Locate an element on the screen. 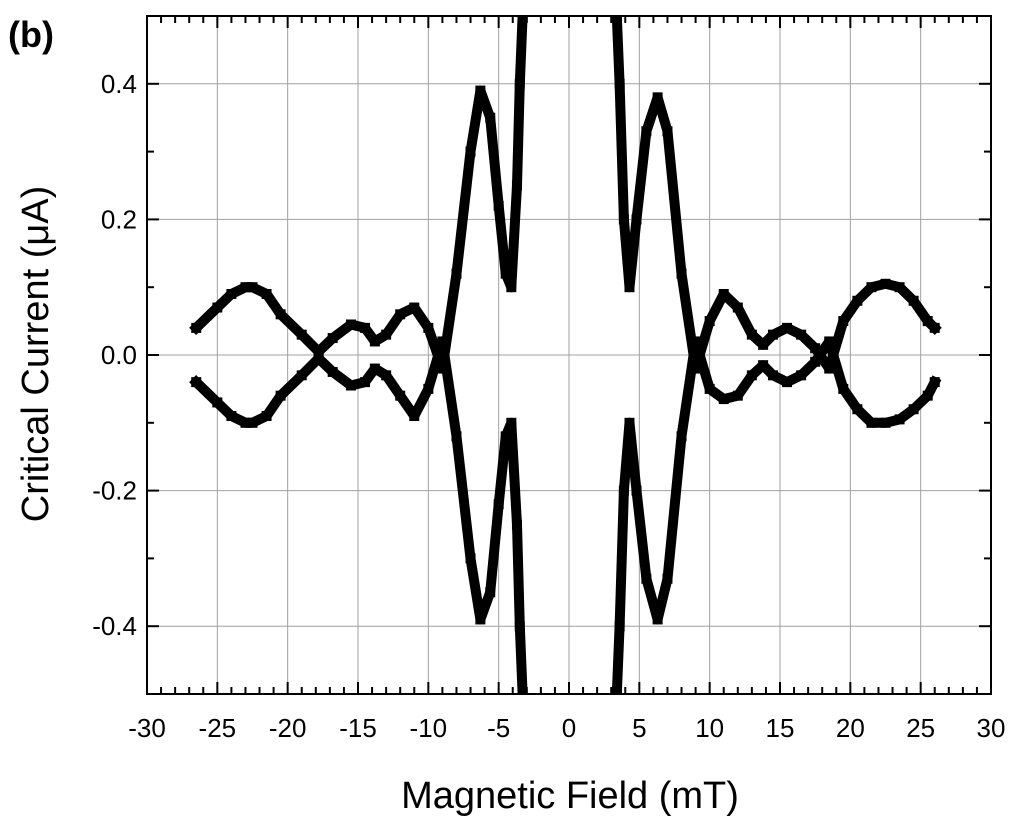  x-tick-label: -10 is located at coordinates (429, 728).